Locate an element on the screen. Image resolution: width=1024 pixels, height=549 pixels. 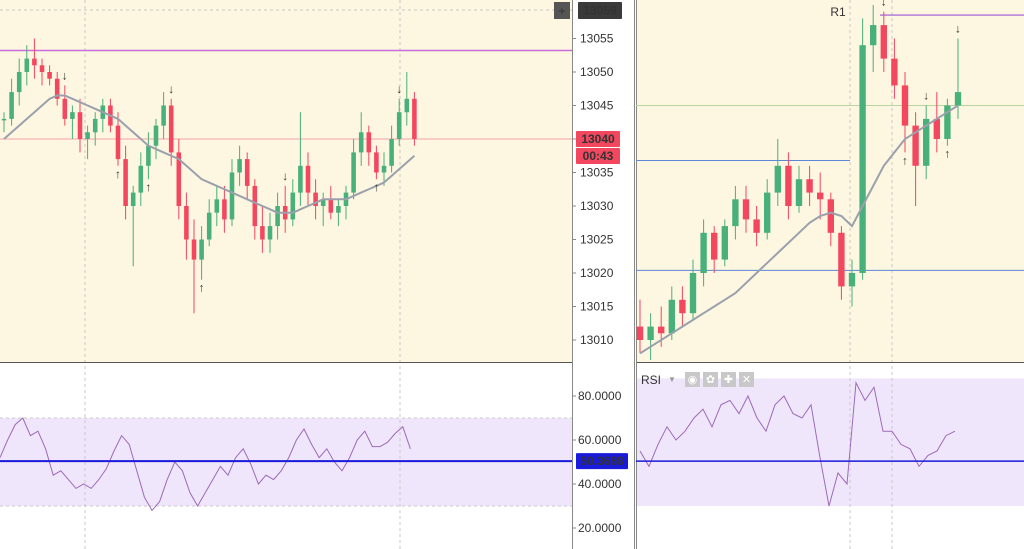
countdown-badge-bg is located at coordinates (598, 156).